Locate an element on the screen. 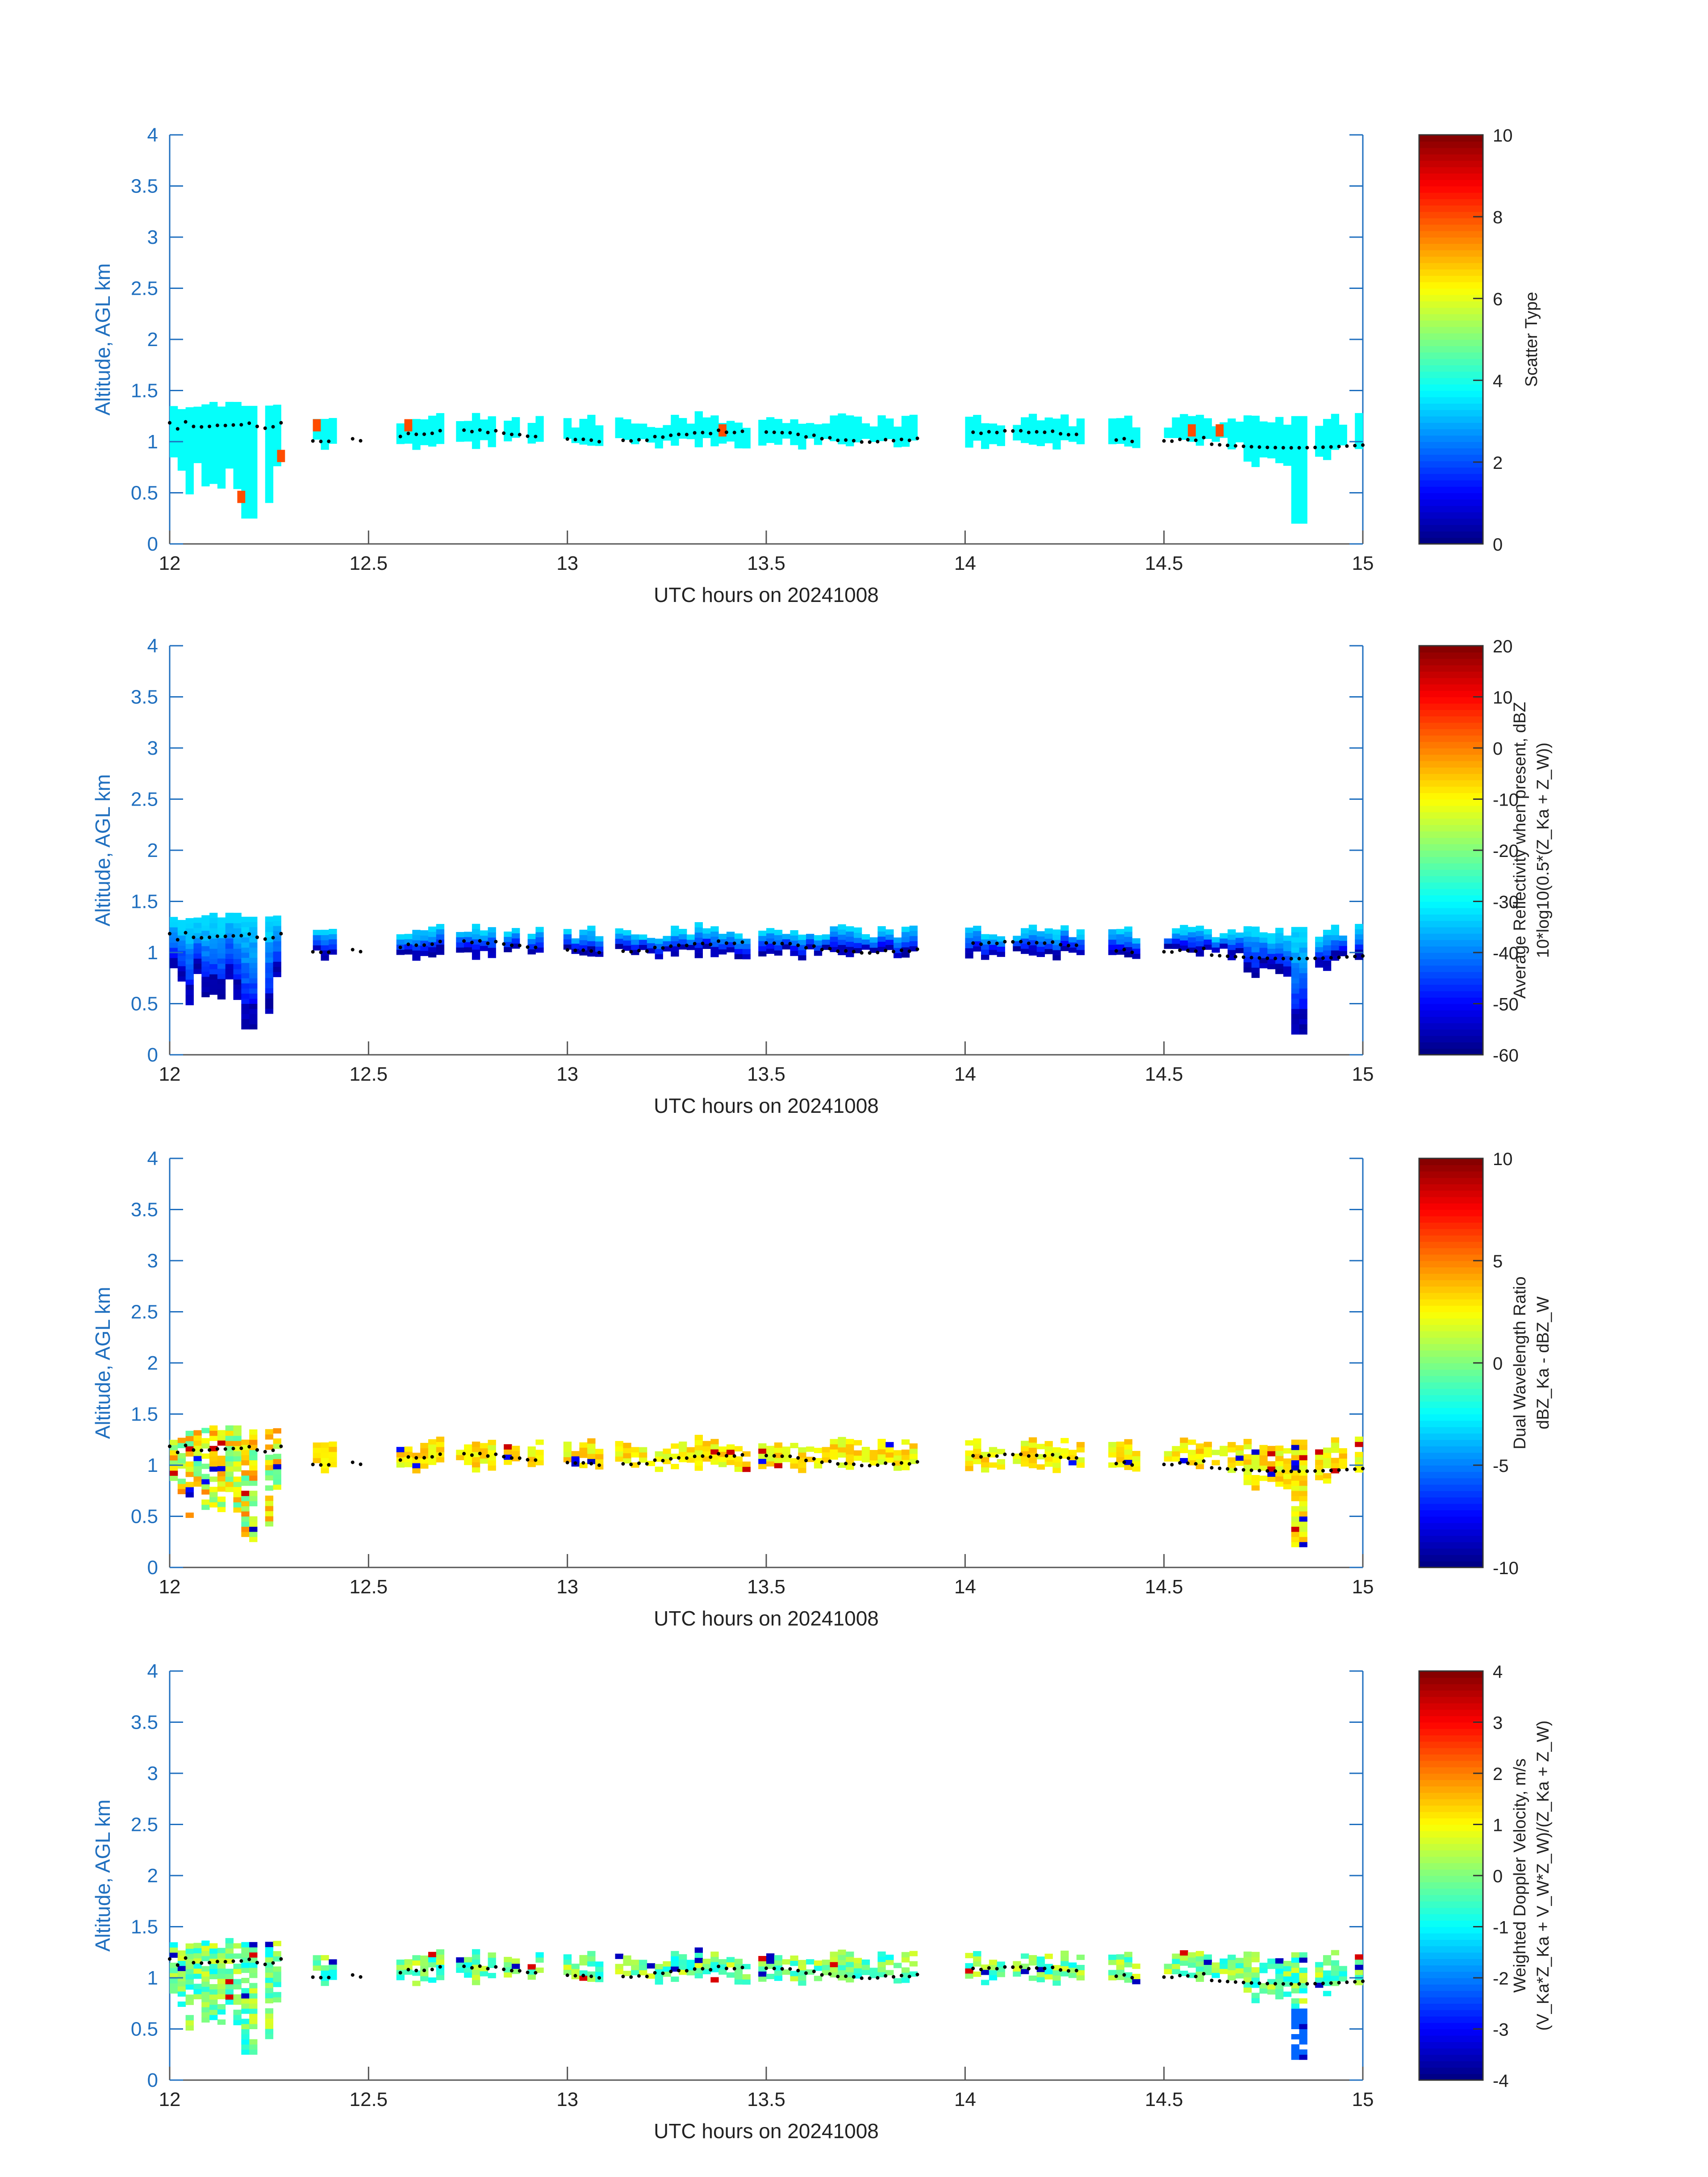 This screenshot has height=2177, width=1708. y-tick-label: 2 is located at coordinates (152, 340).